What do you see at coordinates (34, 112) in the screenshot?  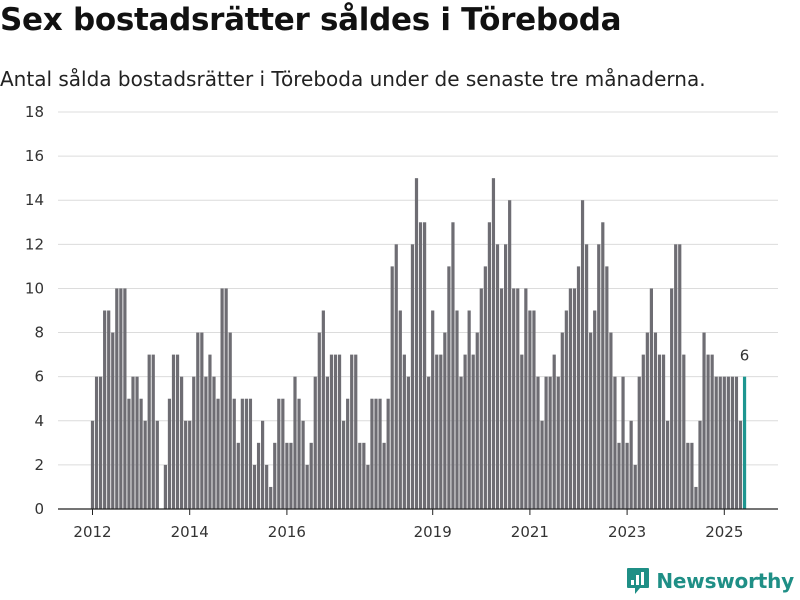 I see `y-tick-label: 18` at bounding box center [34, 112].